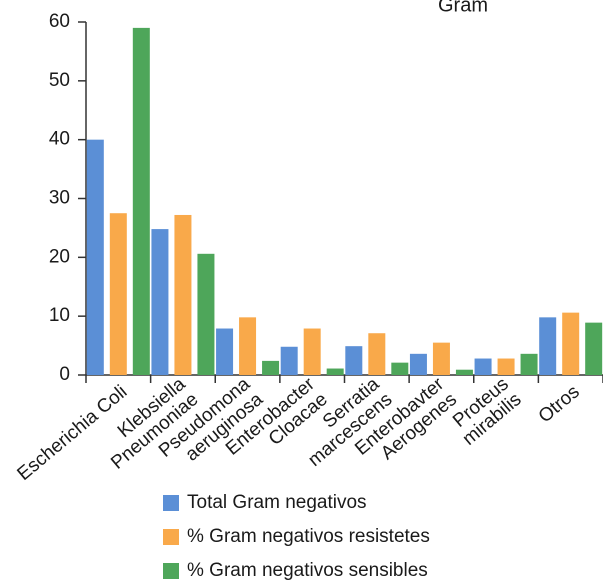  I want to click on x-tick-label: Otros, so click(559, 404).